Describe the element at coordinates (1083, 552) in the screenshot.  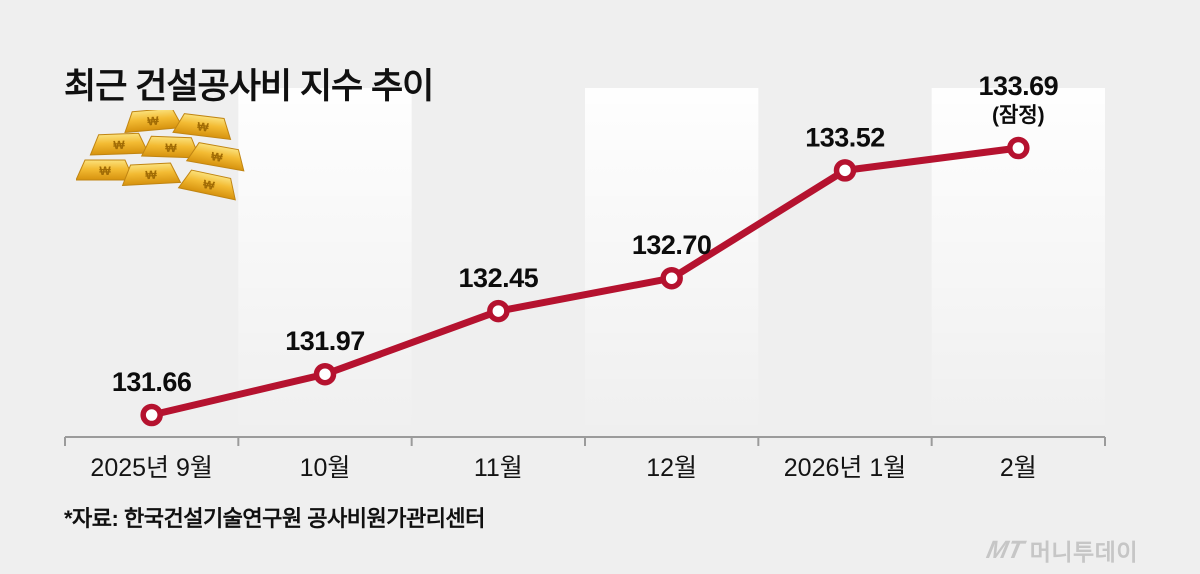
I see `publisher-name: 머니투데이` at that location.